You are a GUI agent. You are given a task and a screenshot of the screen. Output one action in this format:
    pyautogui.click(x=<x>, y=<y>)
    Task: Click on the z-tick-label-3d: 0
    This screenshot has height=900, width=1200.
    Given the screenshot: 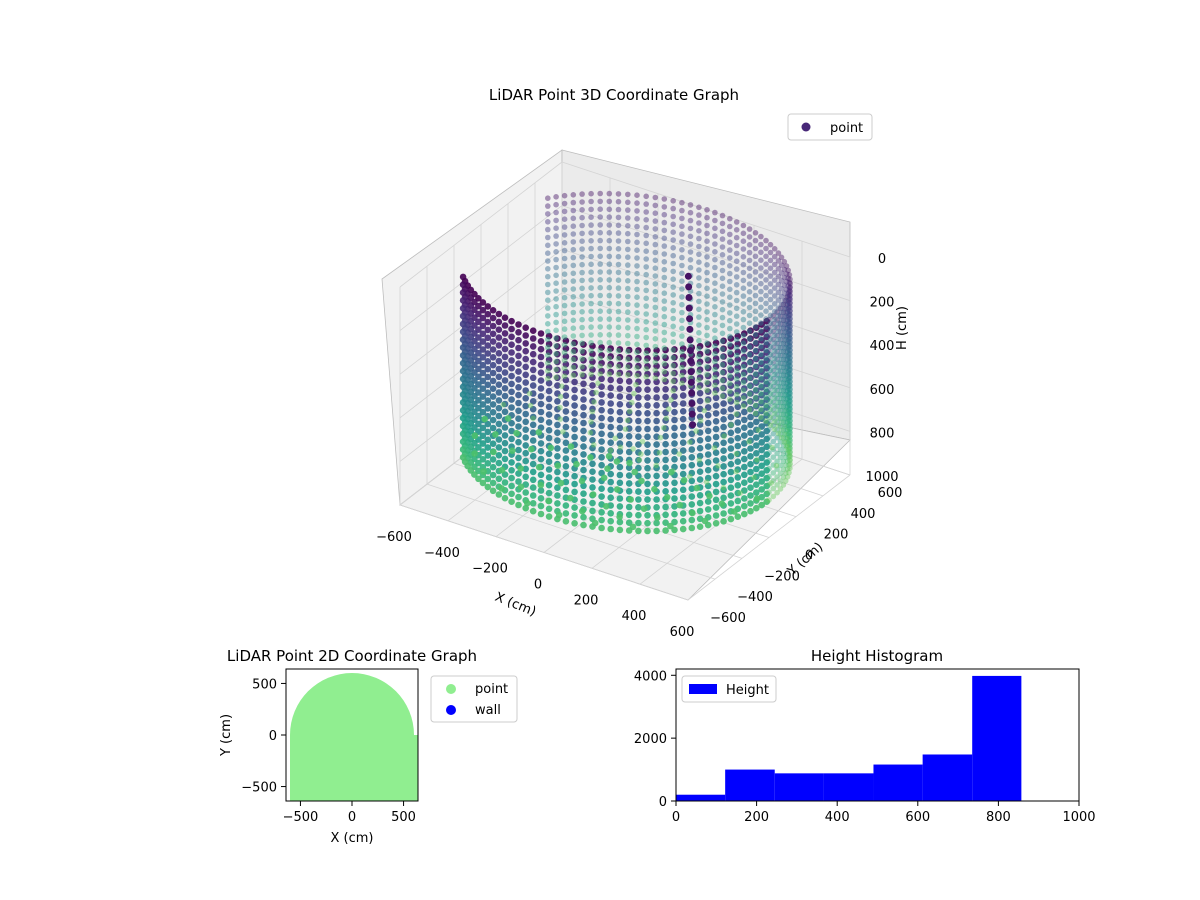 What is the action you would take?
    pyautogui.click(x=882, y=259)
    